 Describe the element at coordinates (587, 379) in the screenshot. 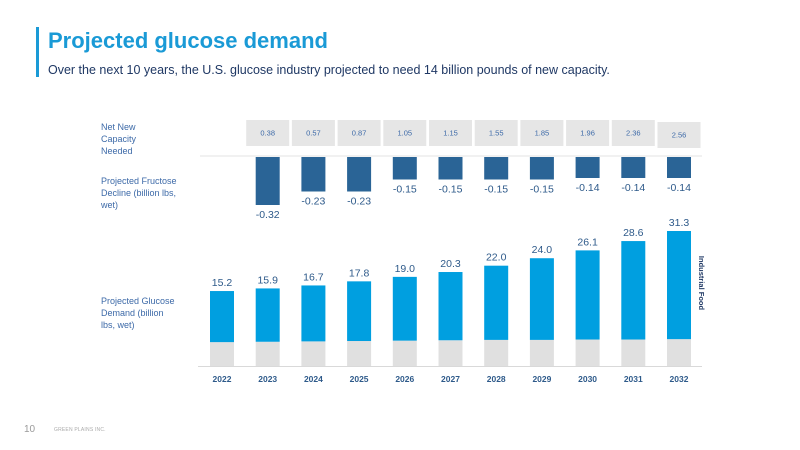

I see `year-tick-label: 2030` at that location.